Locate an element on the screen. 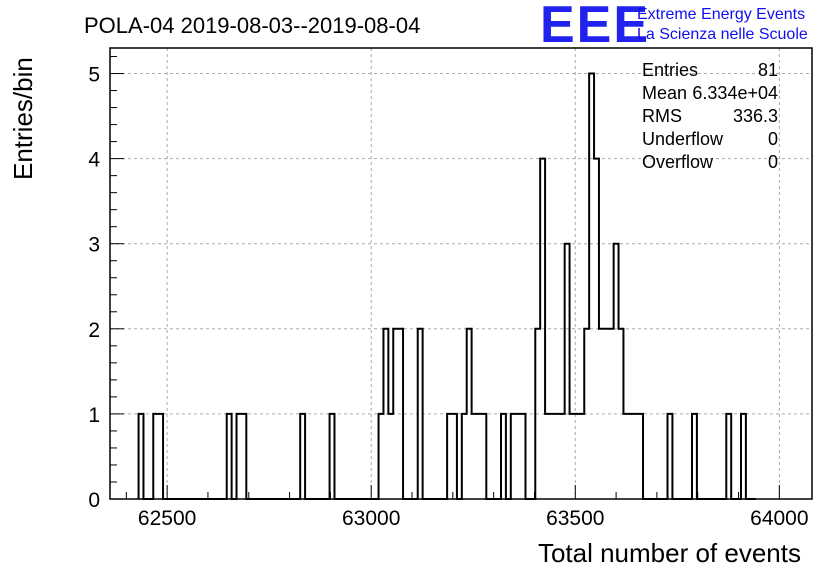 This screenshot has height=572, width=836. y-tick-label: 2 is located at coordinates (94, 330).